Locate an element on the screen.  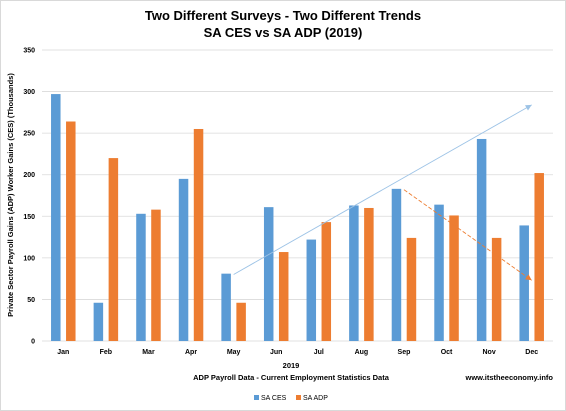
bar-sa-ces-aug is located at coordinates (354, 273).